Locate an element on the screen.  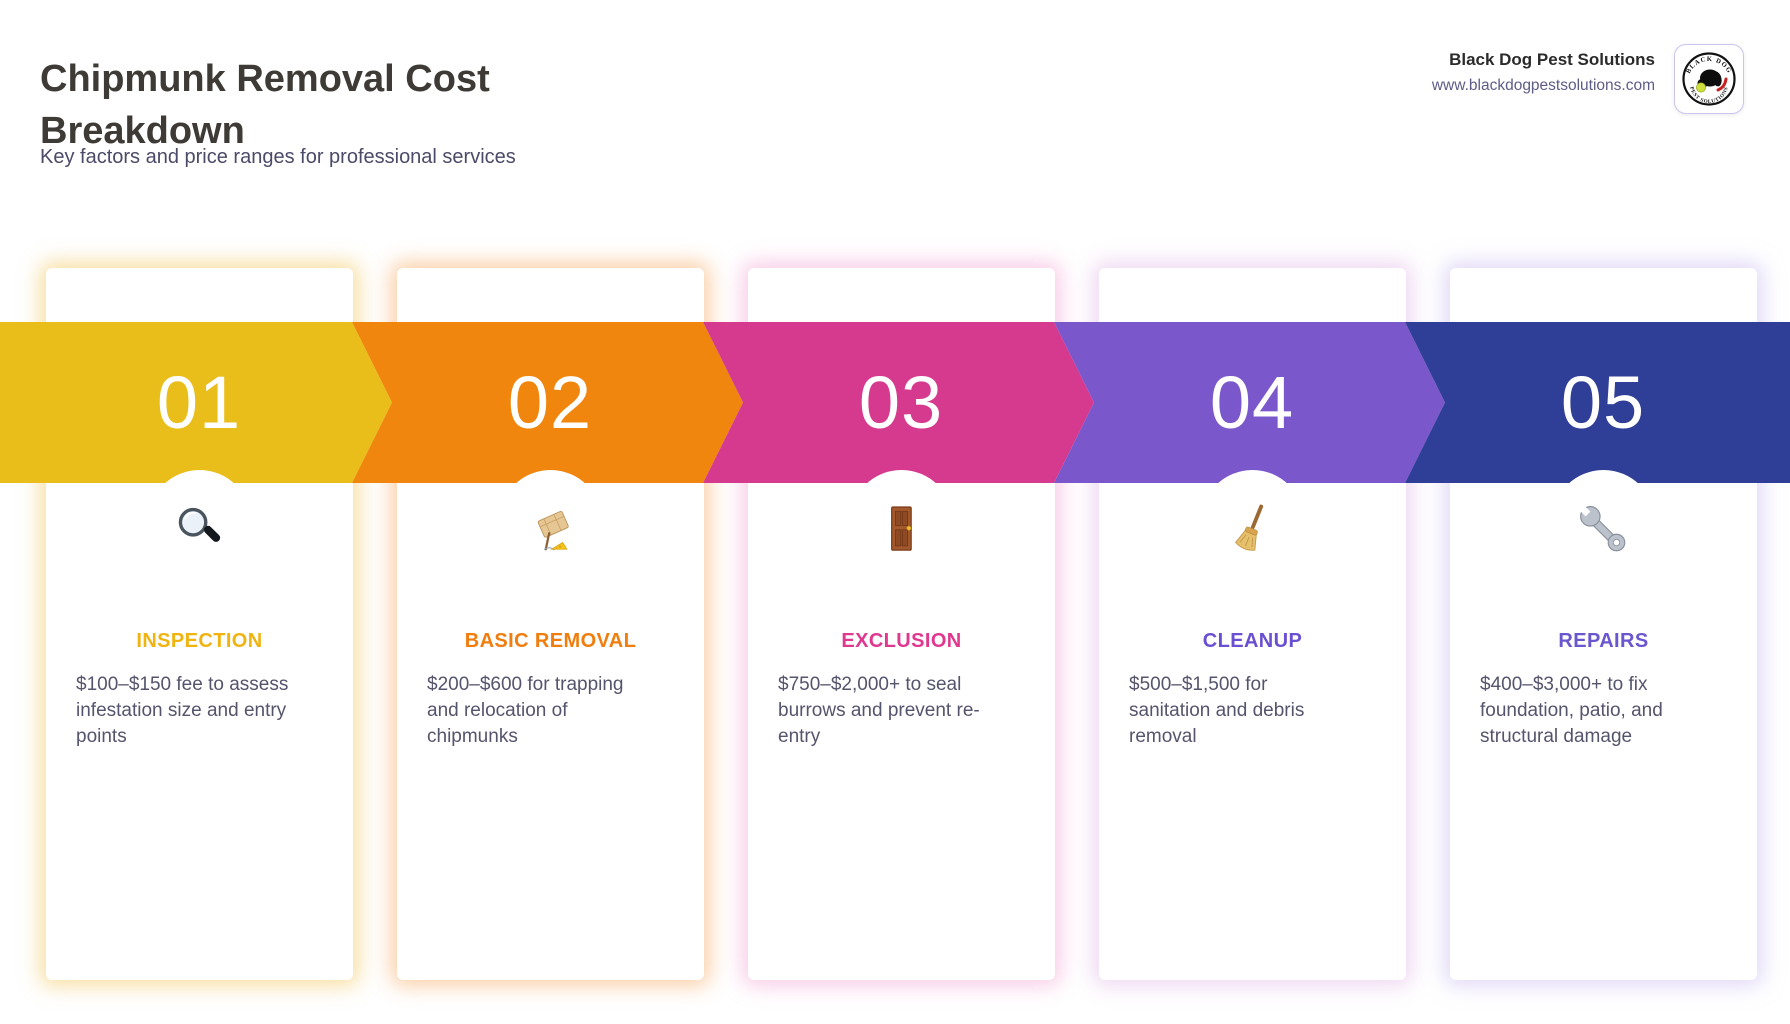
brand-logo: BLACK DOG PEST SOLUTIONS is located at coordinates (1709, 79).